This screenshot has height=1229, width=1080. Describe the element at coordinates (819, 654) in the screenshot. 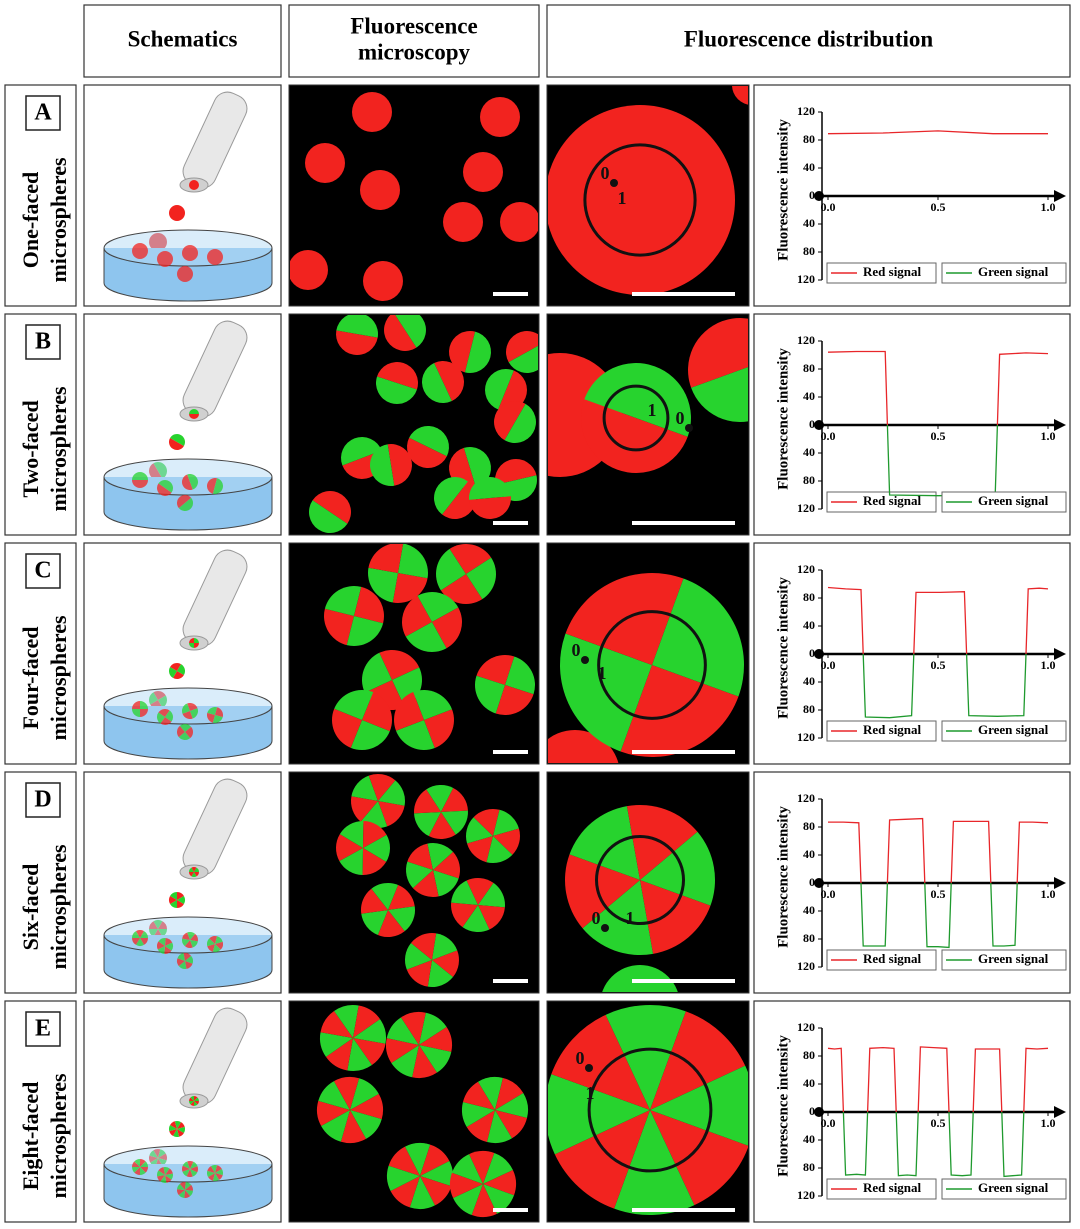

I see `origin-dot` at that location.